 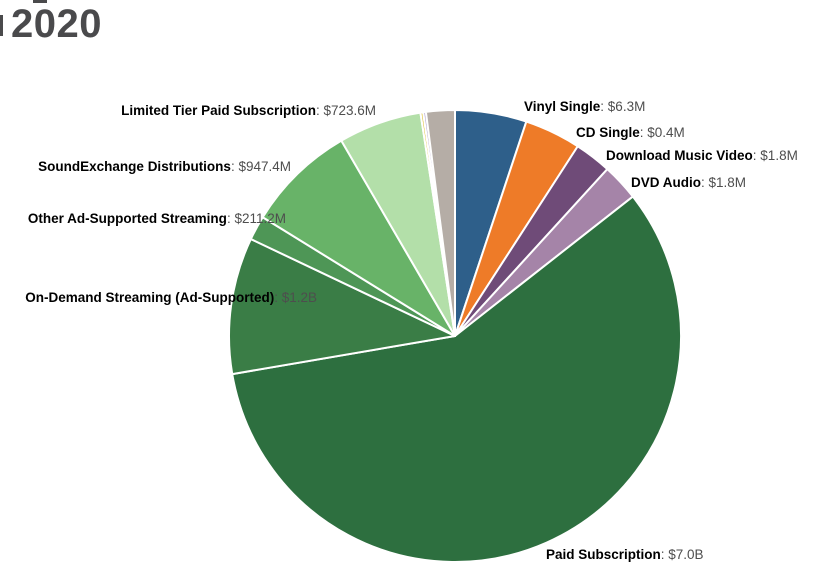 I want to click on slice-label-soundexchange-distributions: SoundExchange Distributions: $947.4M, so click(x=164, y=167).